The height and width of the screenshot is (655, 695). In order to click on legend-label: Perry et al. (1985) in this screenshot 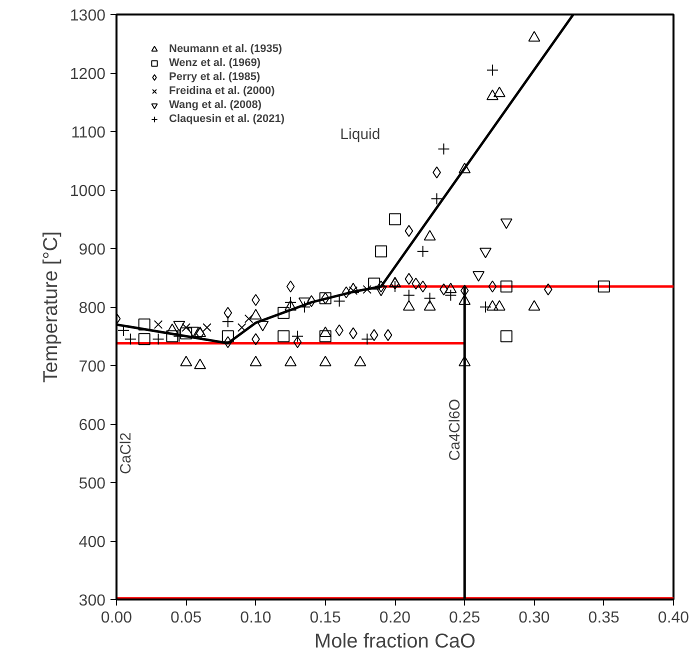, I will do `click(214, 77)`.